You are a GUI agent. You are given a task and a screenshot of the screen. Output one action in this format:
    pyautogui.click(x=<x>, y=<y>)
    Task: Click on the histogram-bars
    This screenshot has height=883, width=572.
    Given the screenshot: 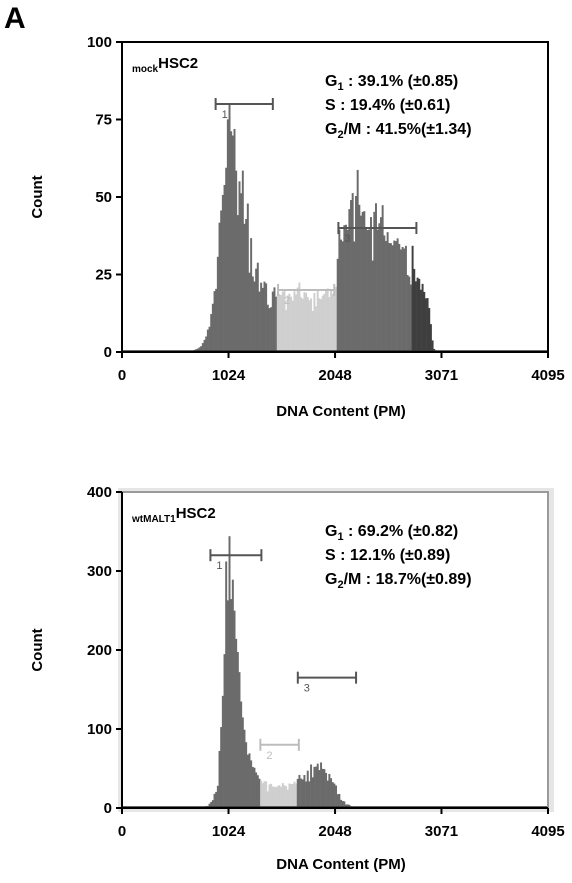 What is the action you would take?
    pyautogui.click(x=280, y=672)
    